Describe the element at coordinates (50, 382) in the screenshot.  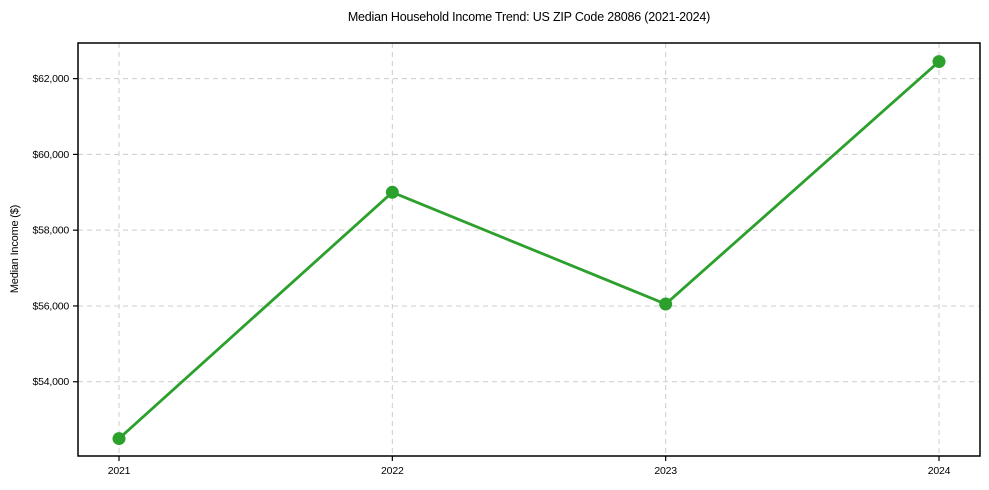
I see `y-tick-label: $54,000` at that location.